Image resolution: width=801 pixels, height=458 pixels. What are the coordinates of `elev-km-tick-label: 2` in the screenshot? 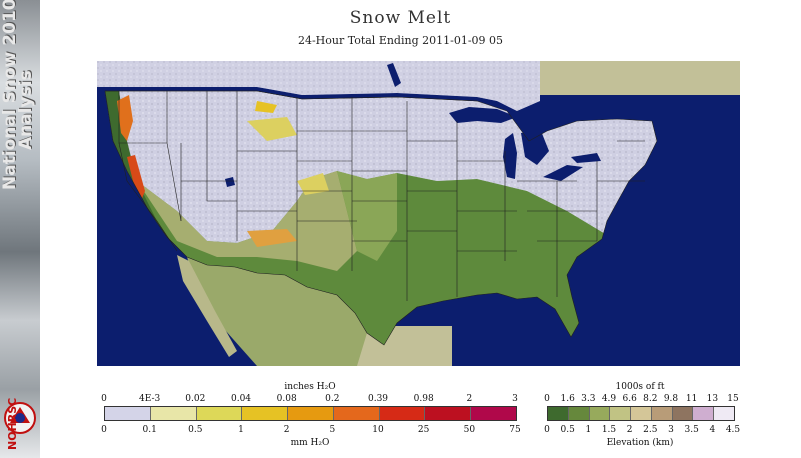 It's located at (629, 430).